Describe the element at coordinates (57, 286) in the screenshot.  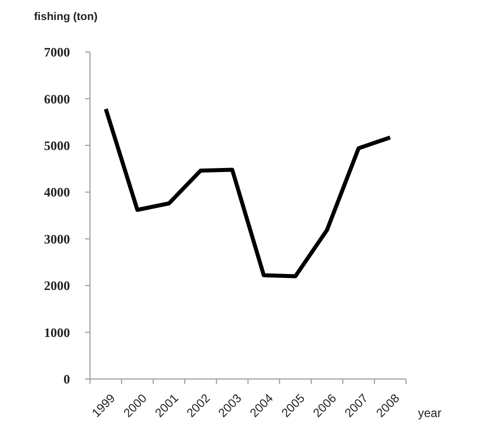
I see `y-tick-label: 2000` at that location.